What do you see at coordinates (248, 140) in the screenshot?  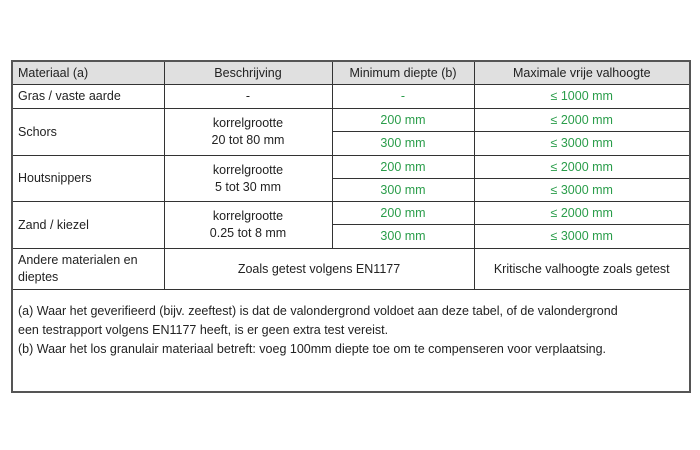 I see `description-line: 20 tot 80 mm` at bounding box center [248, 140].